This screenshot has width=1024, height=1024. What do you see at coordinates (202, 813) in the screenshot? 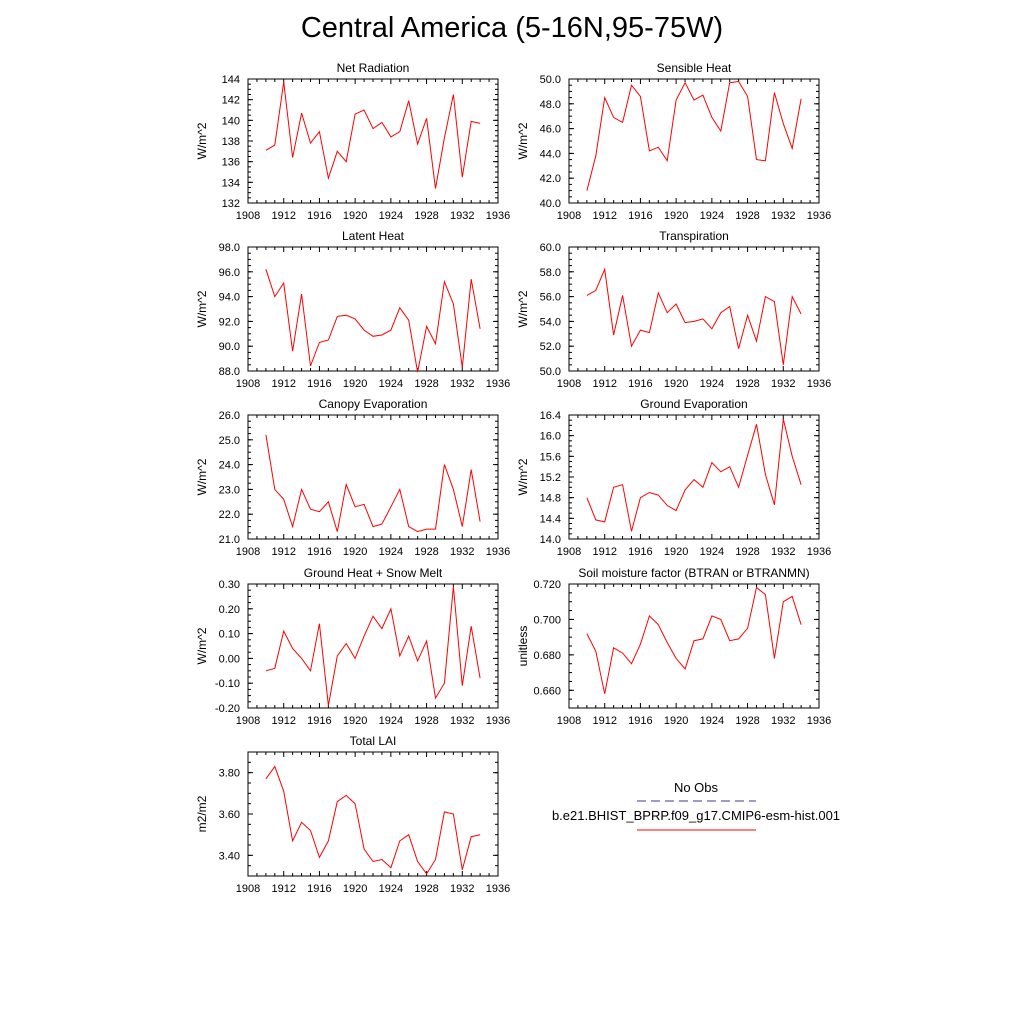
I see `panel-9-ylabel: m2/m2` at bounding box center [202, 813].